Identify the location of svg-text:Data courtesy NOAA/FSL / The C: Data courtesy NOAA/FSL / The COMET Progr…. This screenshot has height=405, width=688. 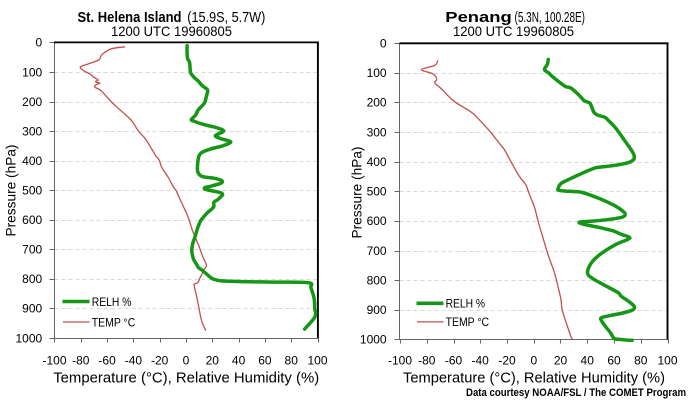
(576, 393).